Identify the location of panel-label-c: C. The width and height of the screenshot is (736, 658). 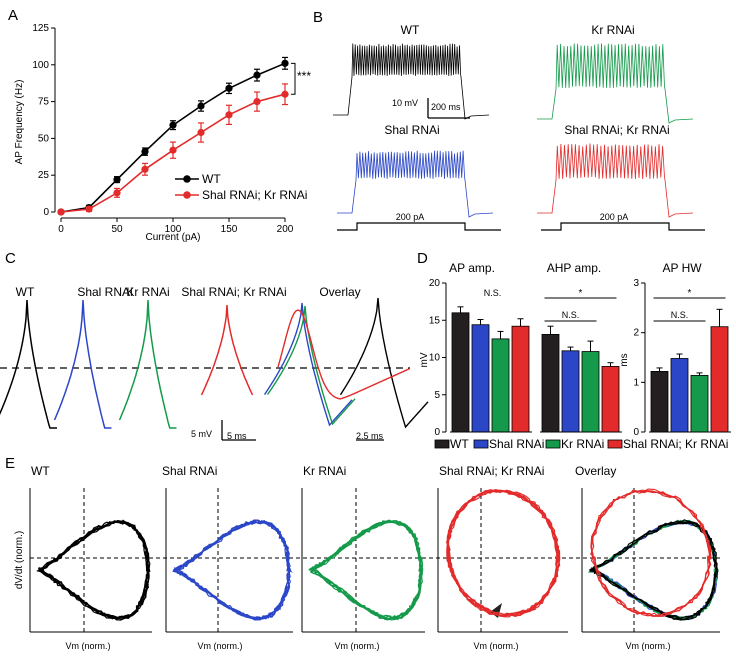
(10, 258).